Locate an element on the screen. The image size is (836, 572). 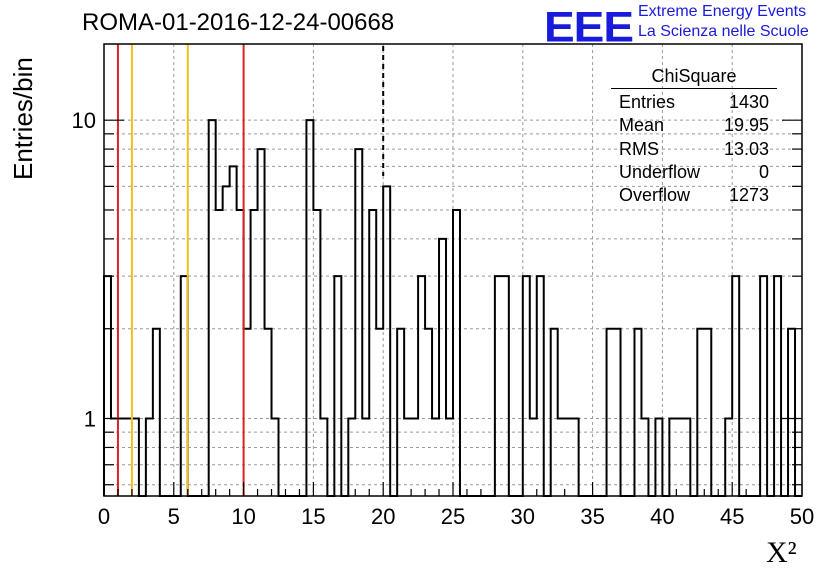
stats-row-overflow: Overflow 1273 is located at coordinates (694, 195).